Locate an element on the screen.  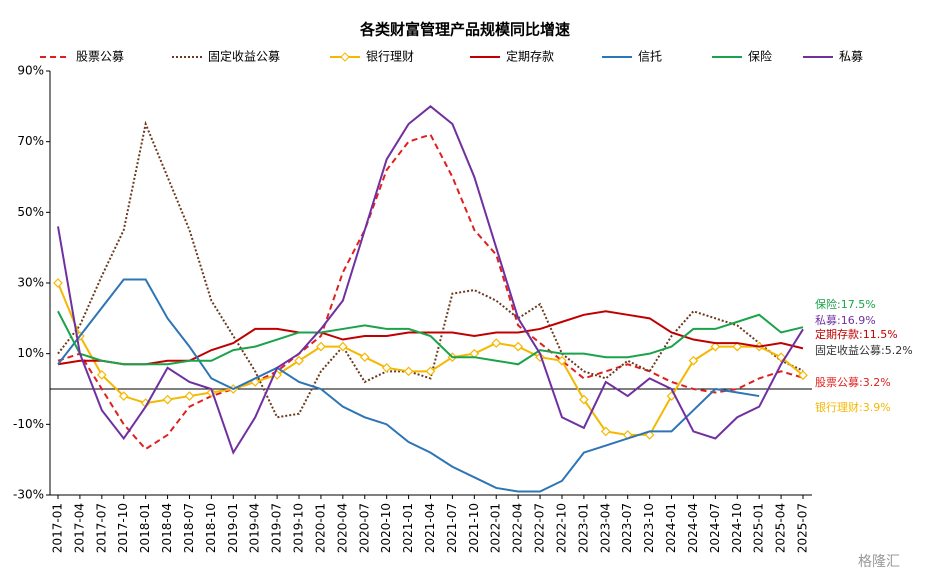
x-tick-label: 2022-07 is located at coordinates (540, 528).